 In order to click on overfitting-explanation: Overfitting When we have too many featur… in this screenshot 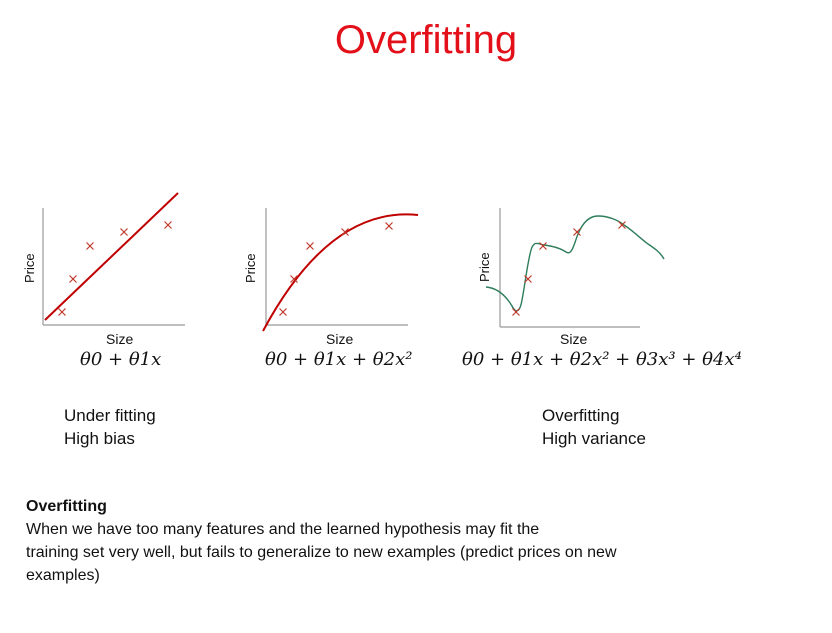, I will do `click(376, 541)`.